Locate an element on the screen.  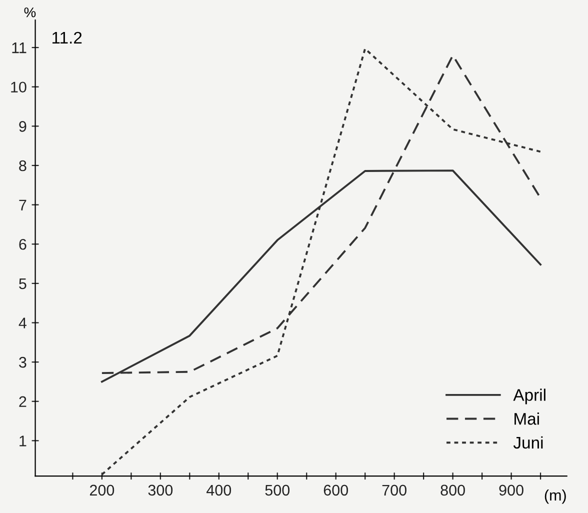
x-axis-title: (m) is located at coordinates (555, 496).